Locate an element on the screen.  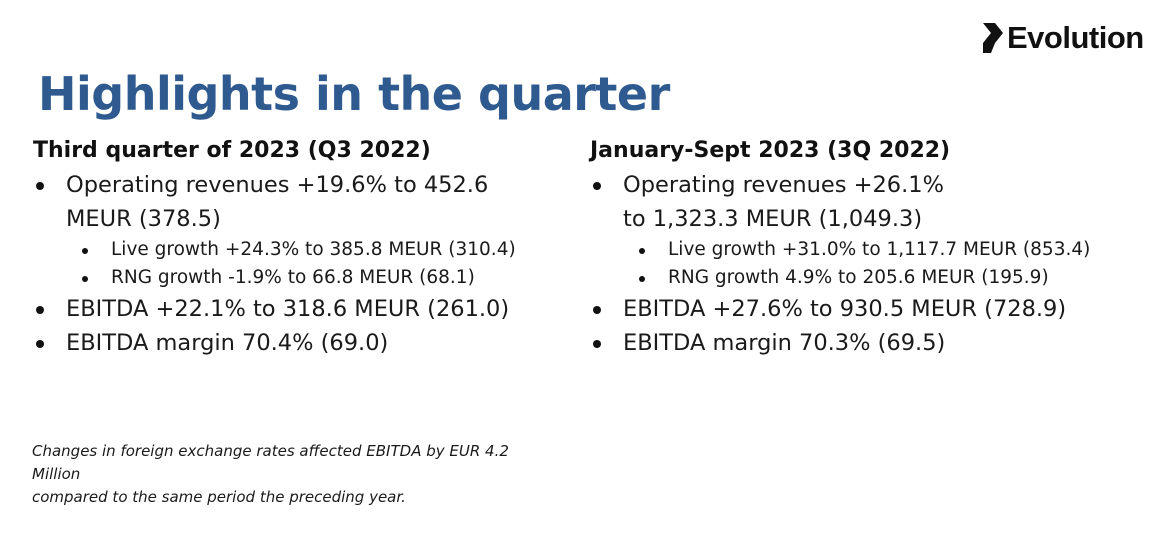
evolution-logo: Evolution is located at coordinates (1062, 38).